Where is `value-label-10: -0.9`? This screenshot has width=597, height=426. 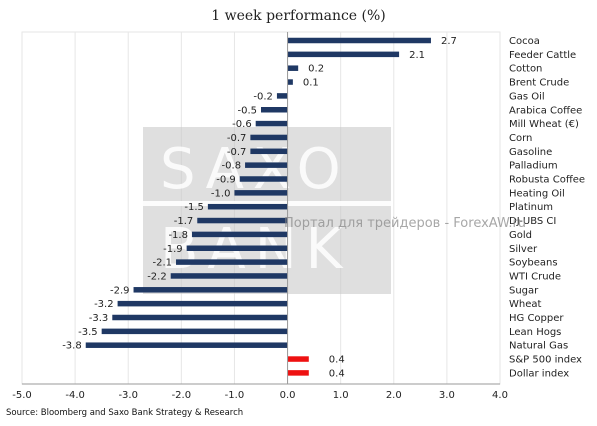
value-label-10: -0.9 is located at coordinates (226, 180).